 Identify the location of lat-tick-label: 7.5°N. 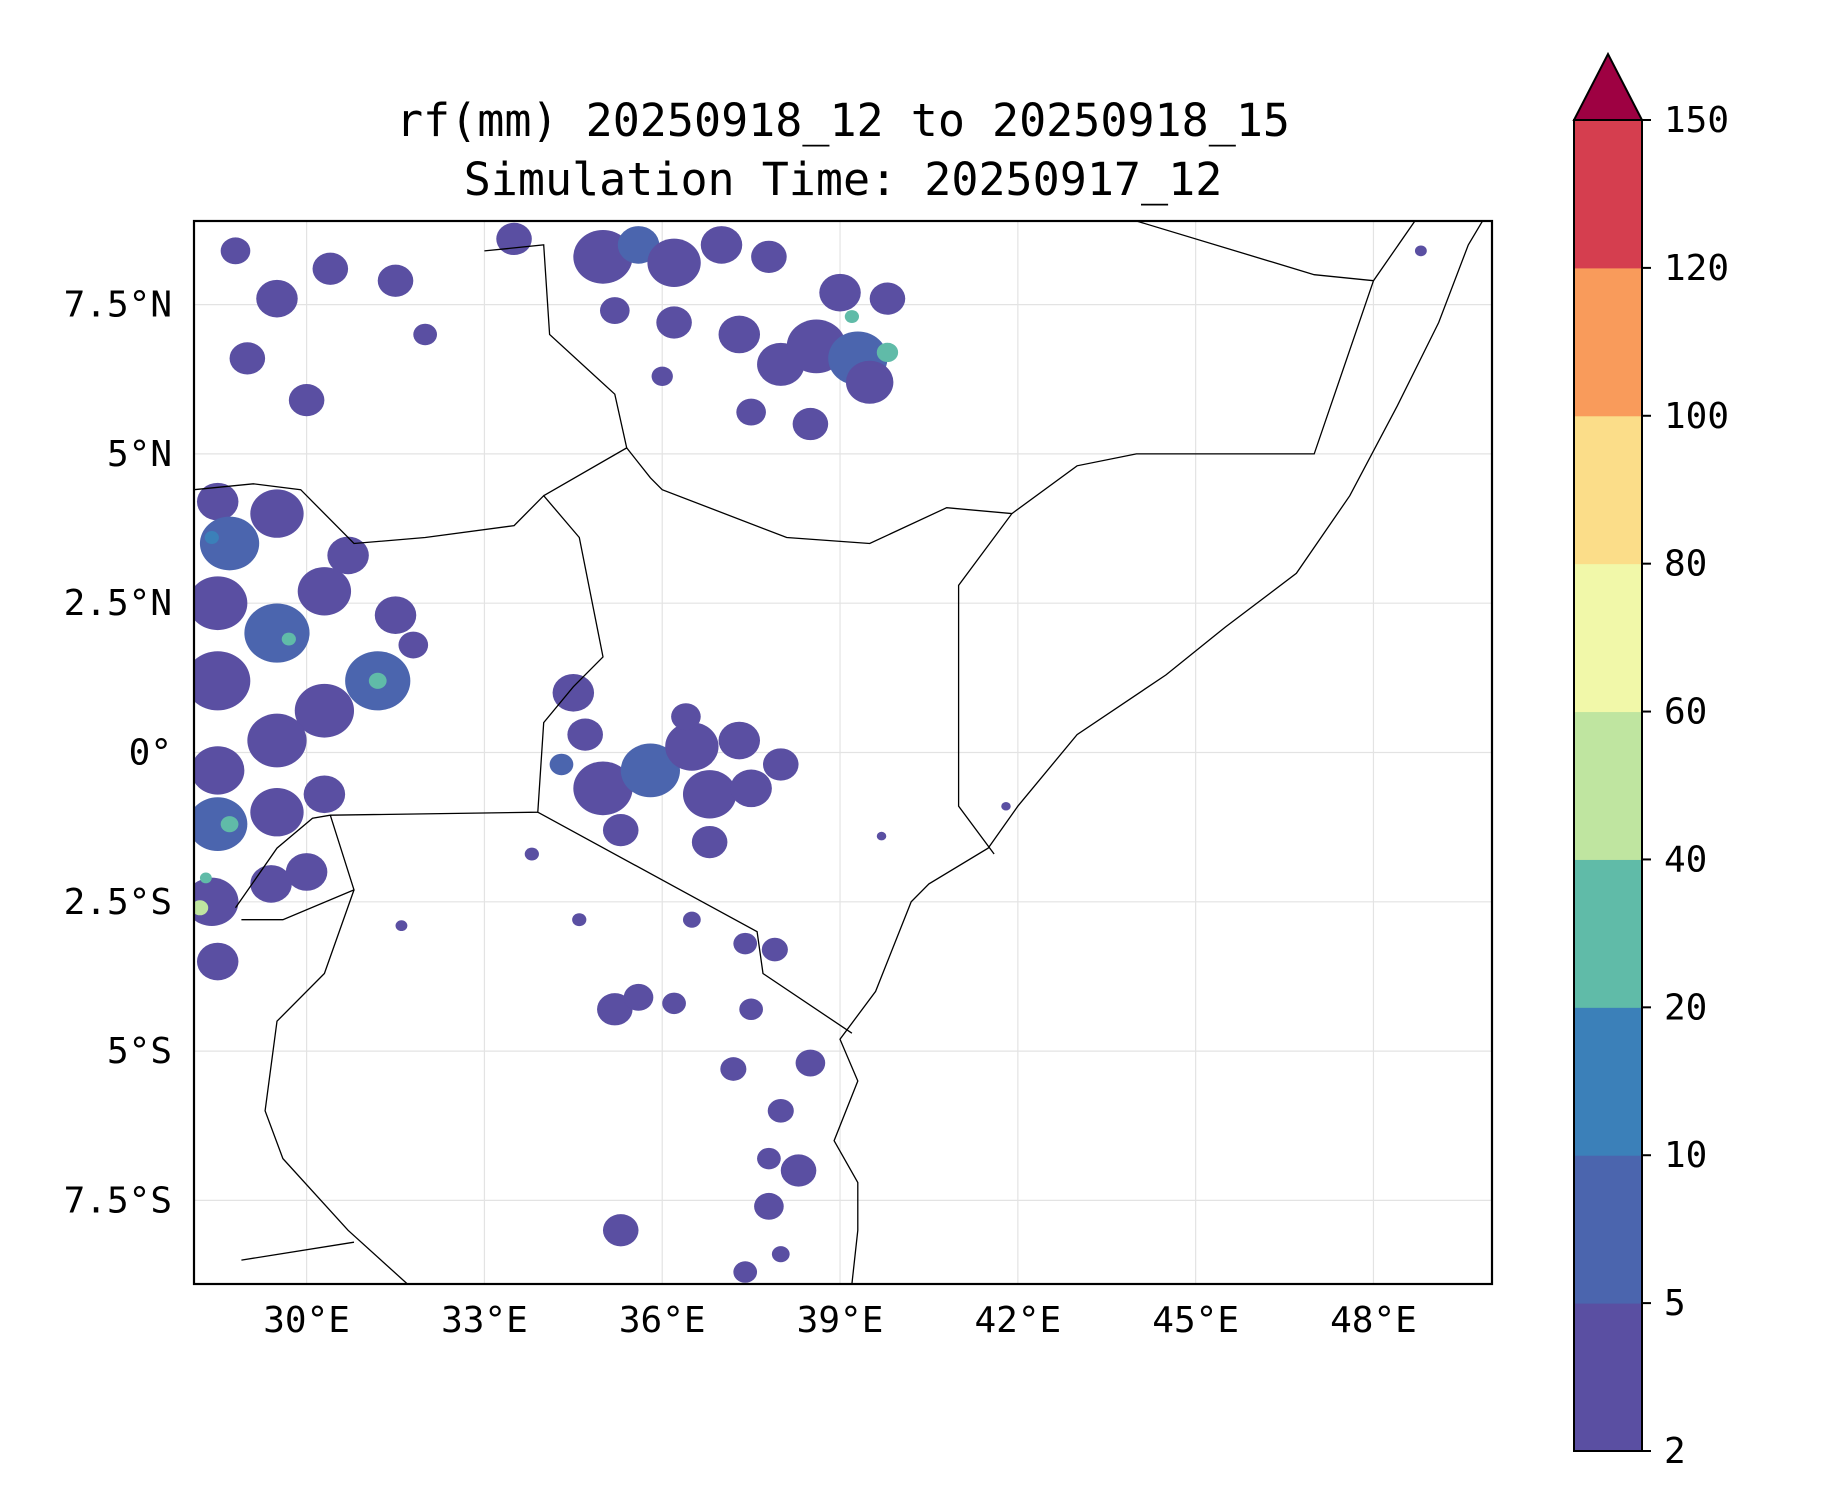
(118, 305).